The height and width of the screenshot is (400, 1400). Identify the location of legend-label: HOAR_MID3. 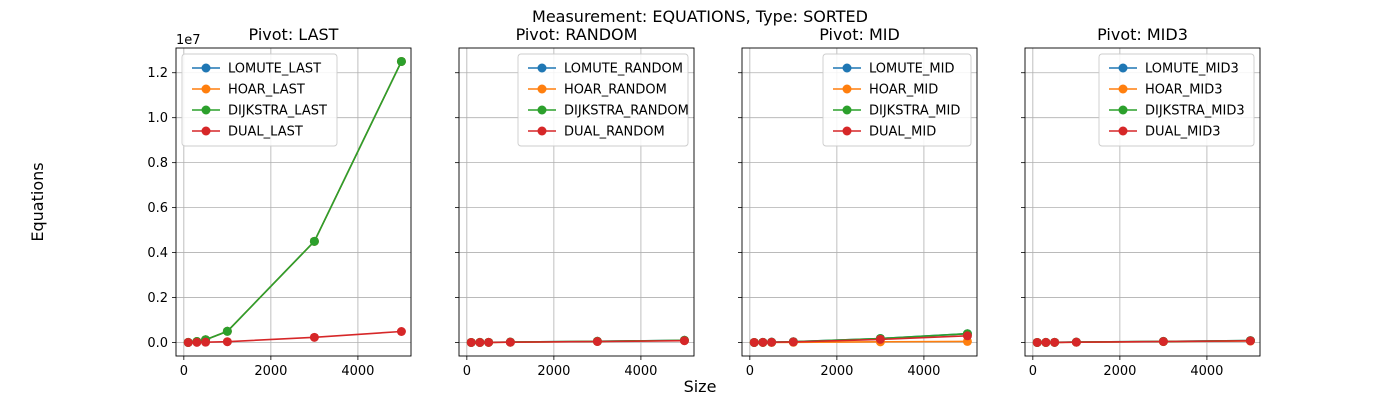
(1184, 90).